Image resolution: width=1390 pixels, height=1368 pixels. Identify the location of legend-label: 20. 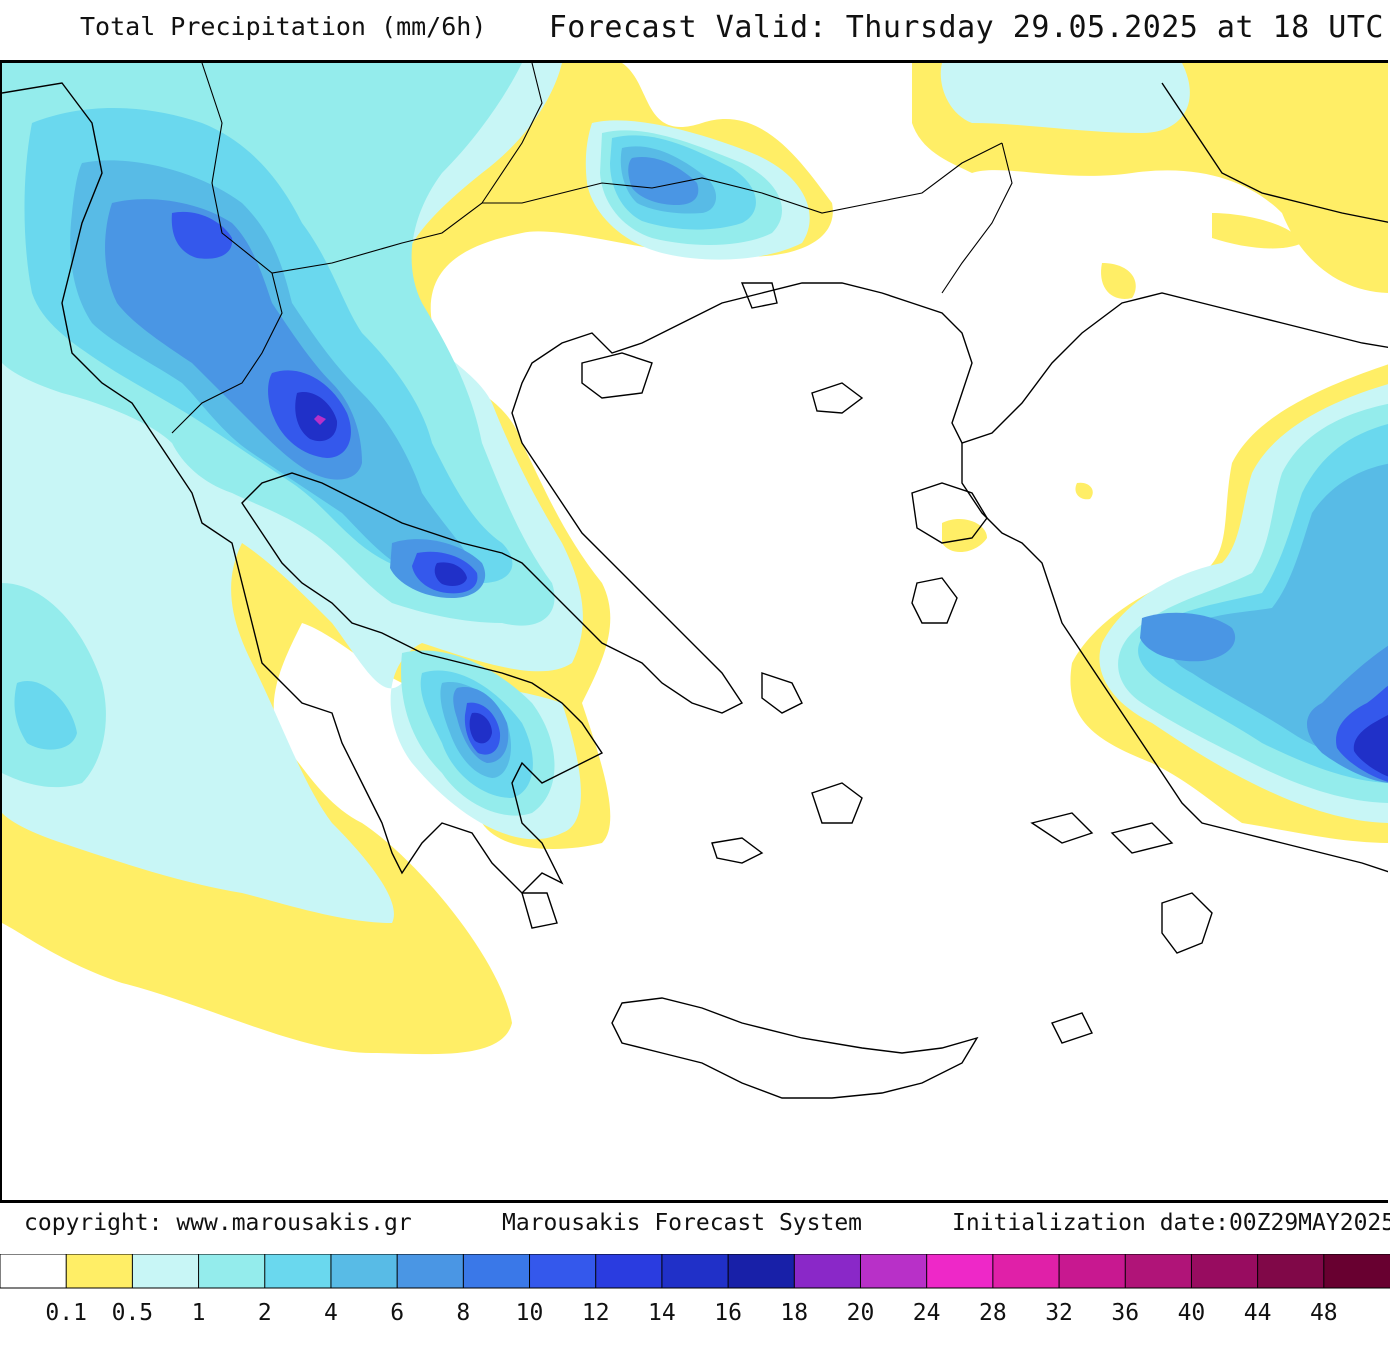
(860, 1313).